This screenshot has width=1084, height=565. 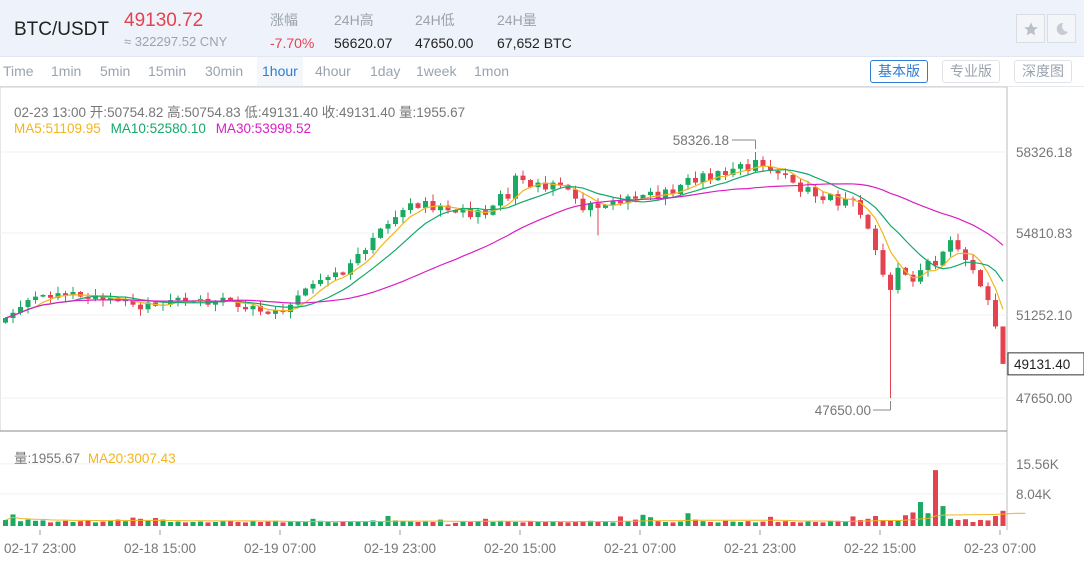 What do you see at coordinates (899, 71) in the screenshot?
I see `basic-view-button: 基本版` at bounding box center [899, 71].